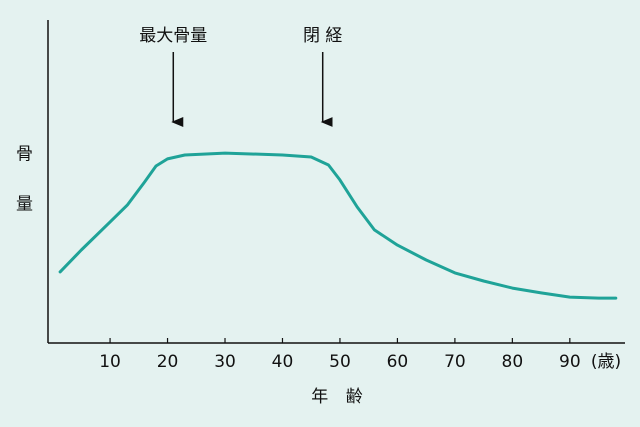 This screenshot has height=427, width=640. What do you see at coordinates (606, 362) in the screenshot?
I see `x-unit: (歳)` at bounding box center [606, 362].